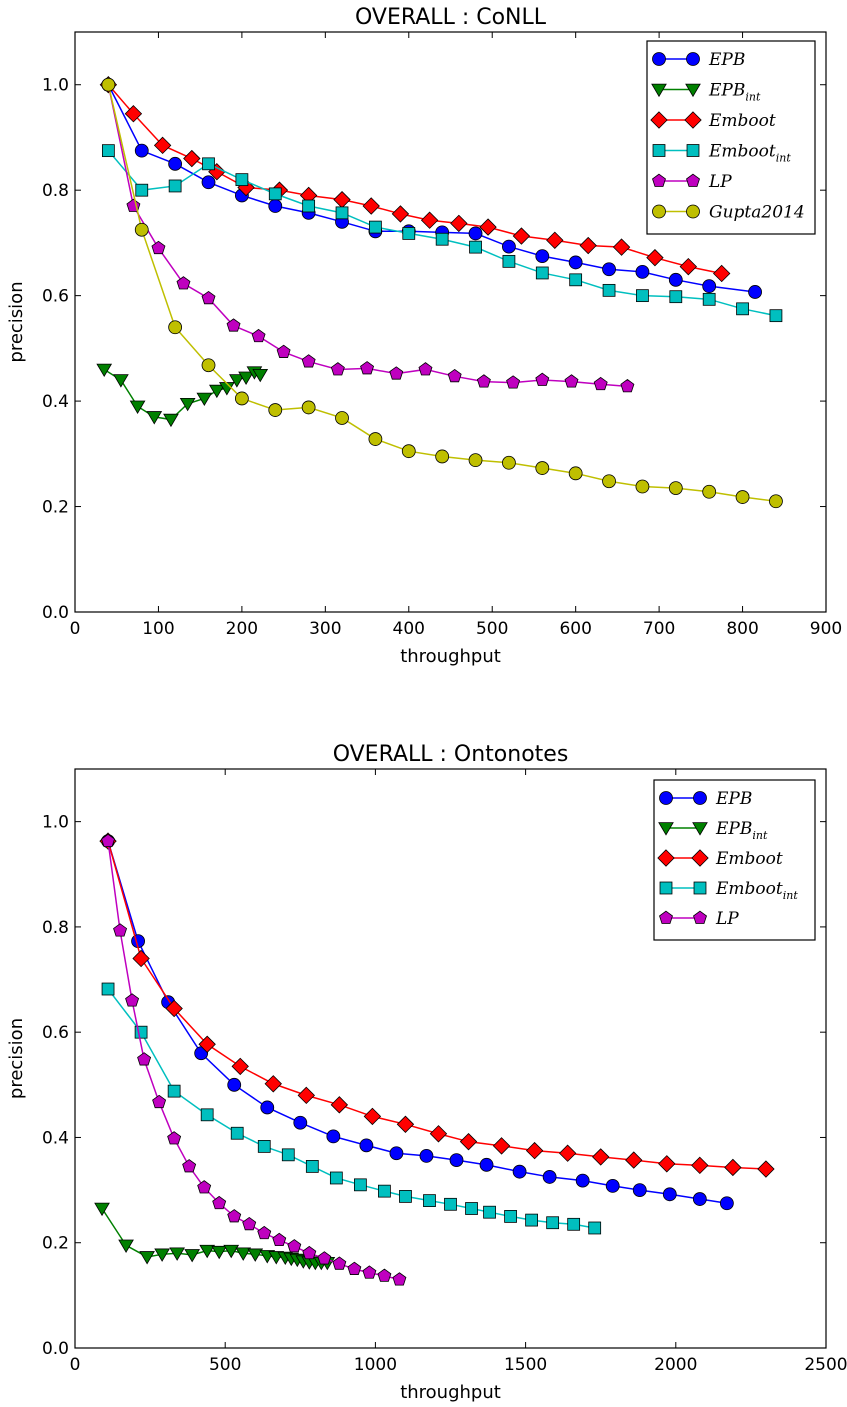 Image resolution: width=847 pixels, height=1407 pixels. Describe the element at coordinates (158, 629) in the screenshot. I see `x-tick-label: 100` at that location.